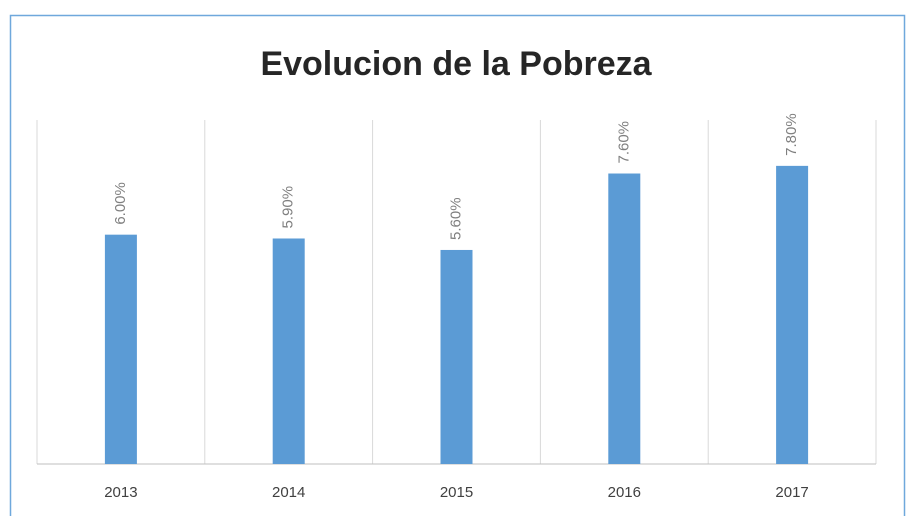  Describe the element at coordinates (791, 134) in the screenshot. I see `value-label: 7.80%` at that location.